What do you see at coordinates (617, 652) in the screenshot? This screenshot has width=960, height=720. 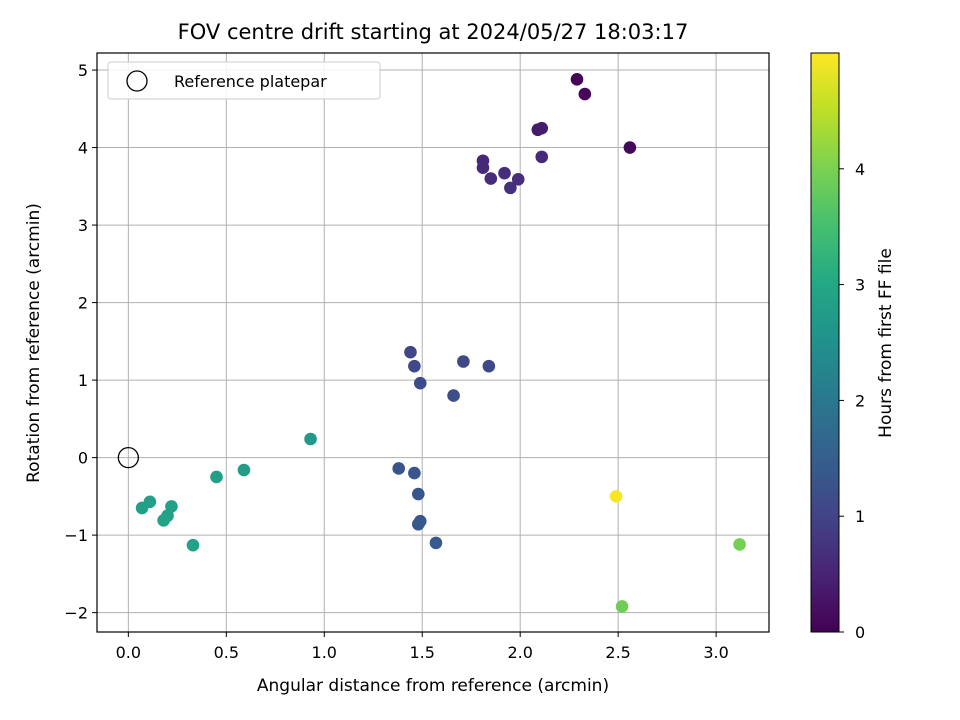 I see `x-tick-label: 2.5` at bounding box center [617, 652].